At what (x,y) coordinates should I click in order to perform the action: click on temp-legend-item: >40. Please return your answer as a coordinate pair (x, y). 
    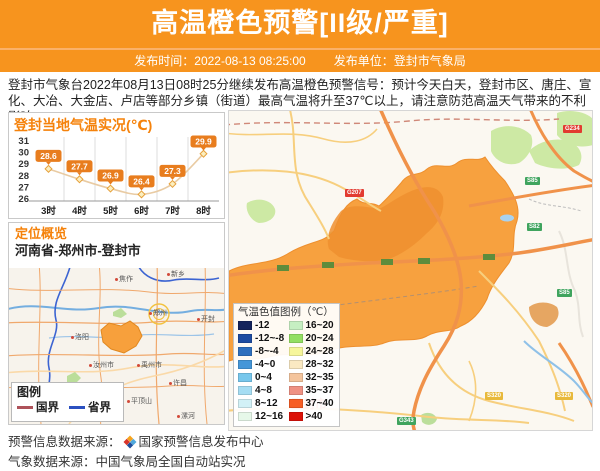
    Looking at the image, I should click on (312, 416).